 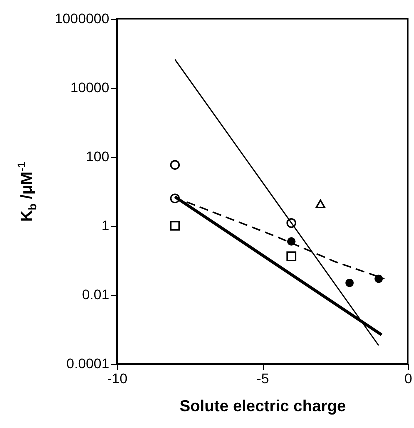 I want to click on x-tick-label: -5, so click(x=263, y=378).